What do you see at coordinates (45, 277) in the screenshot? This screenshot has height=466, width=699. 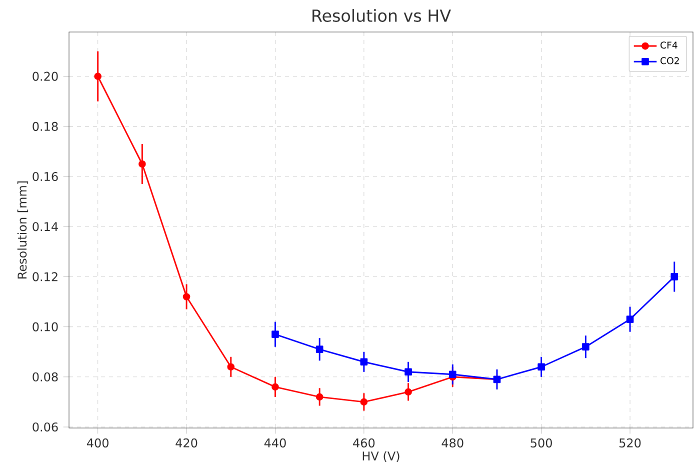 I see `y-tick-label: 0.12` at bounding box center [45, 277].